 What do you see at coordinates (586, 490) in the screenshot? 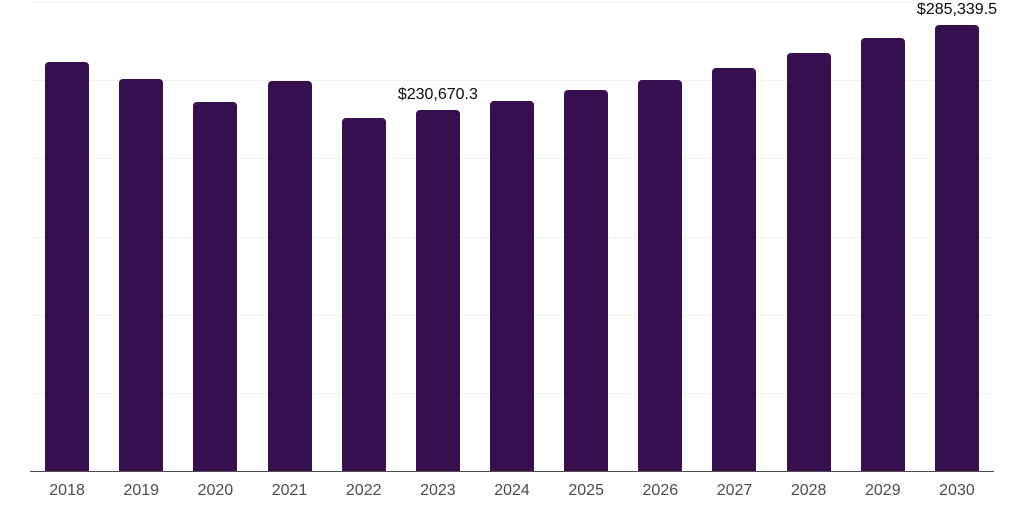
I see `x-tick-2025: 2025` at bounding box center [586, 490].